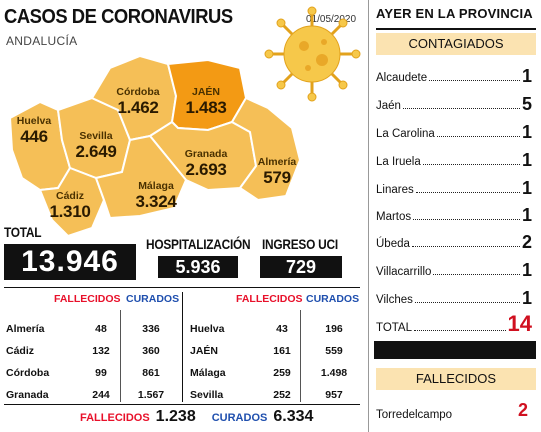  What do you see at coordinates (70, 262) in the screenshot?
I see `total-value: 13.946` at bounding box center [70, 262].